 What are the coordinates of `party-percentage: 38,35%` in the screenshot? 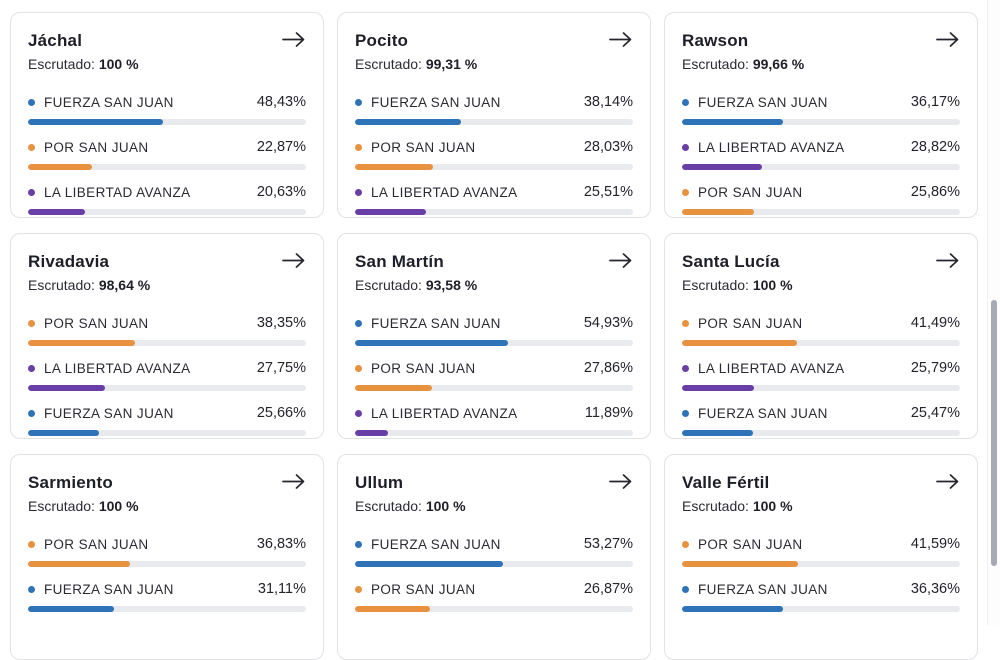 It's located at (281, 323).